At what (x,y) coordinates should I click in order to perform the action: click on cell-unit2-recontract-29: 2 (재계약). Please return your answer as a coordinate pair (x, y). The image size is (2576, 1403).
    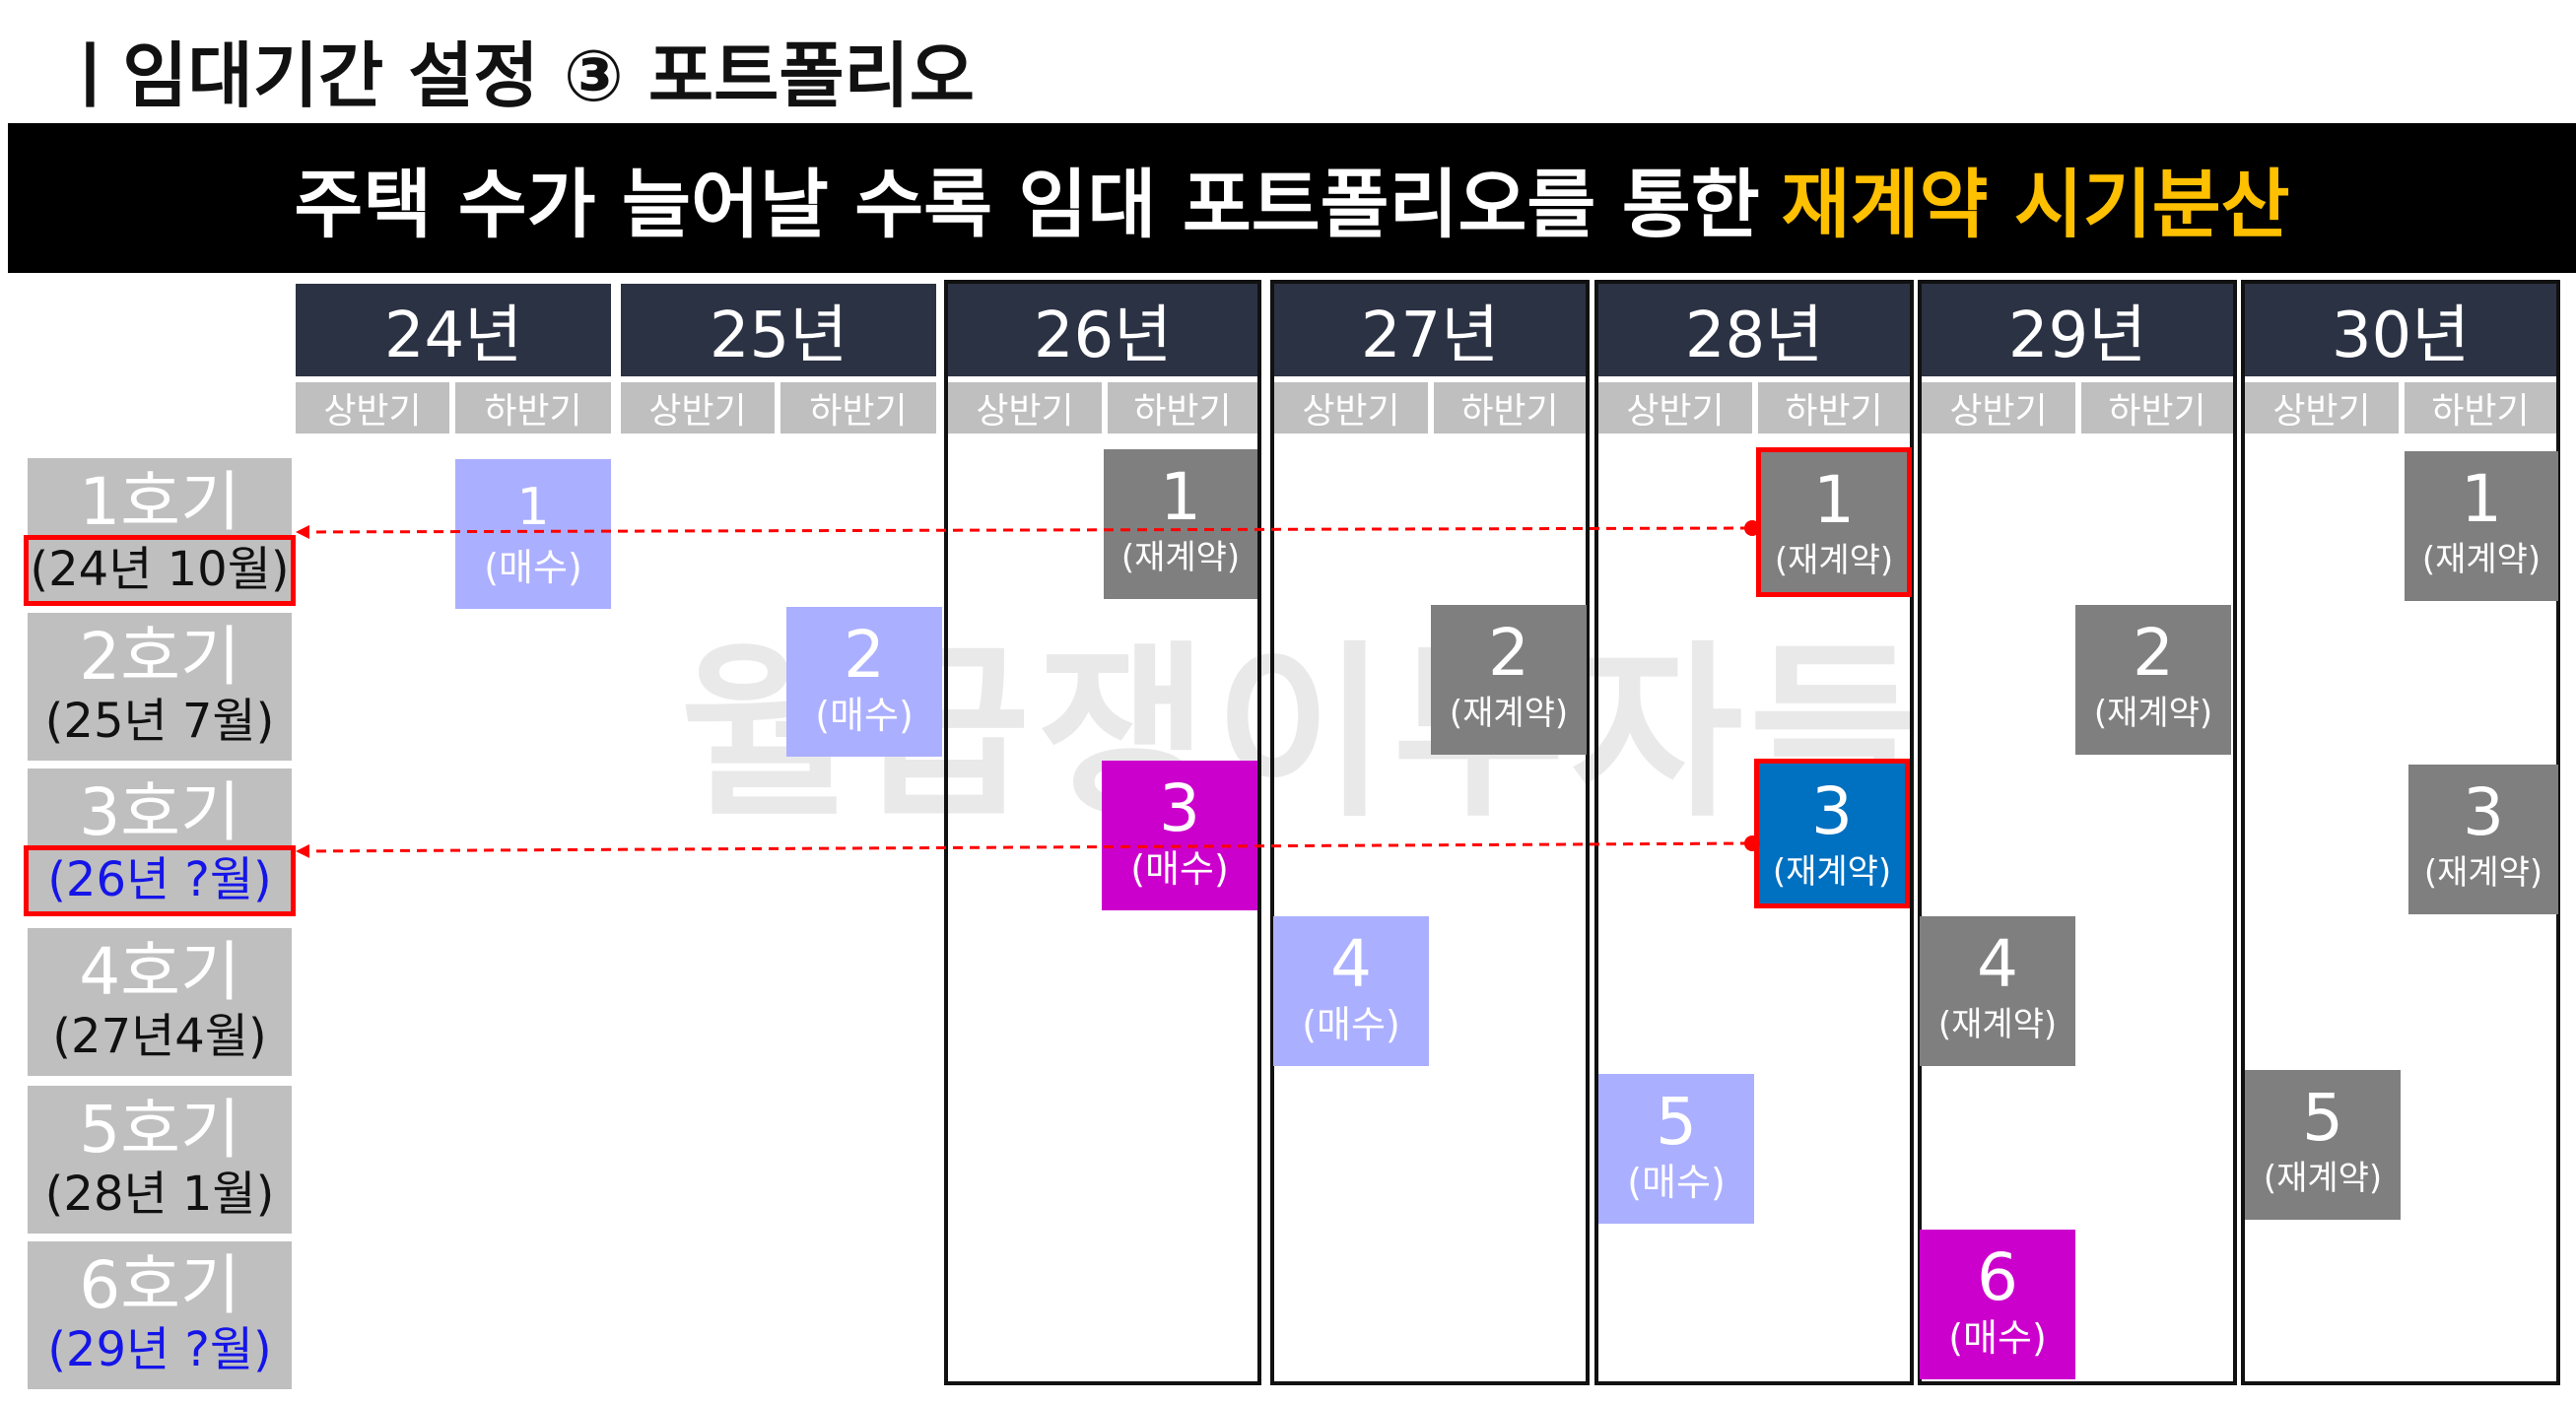
    Looking at the image, I should click on (2153, 680).